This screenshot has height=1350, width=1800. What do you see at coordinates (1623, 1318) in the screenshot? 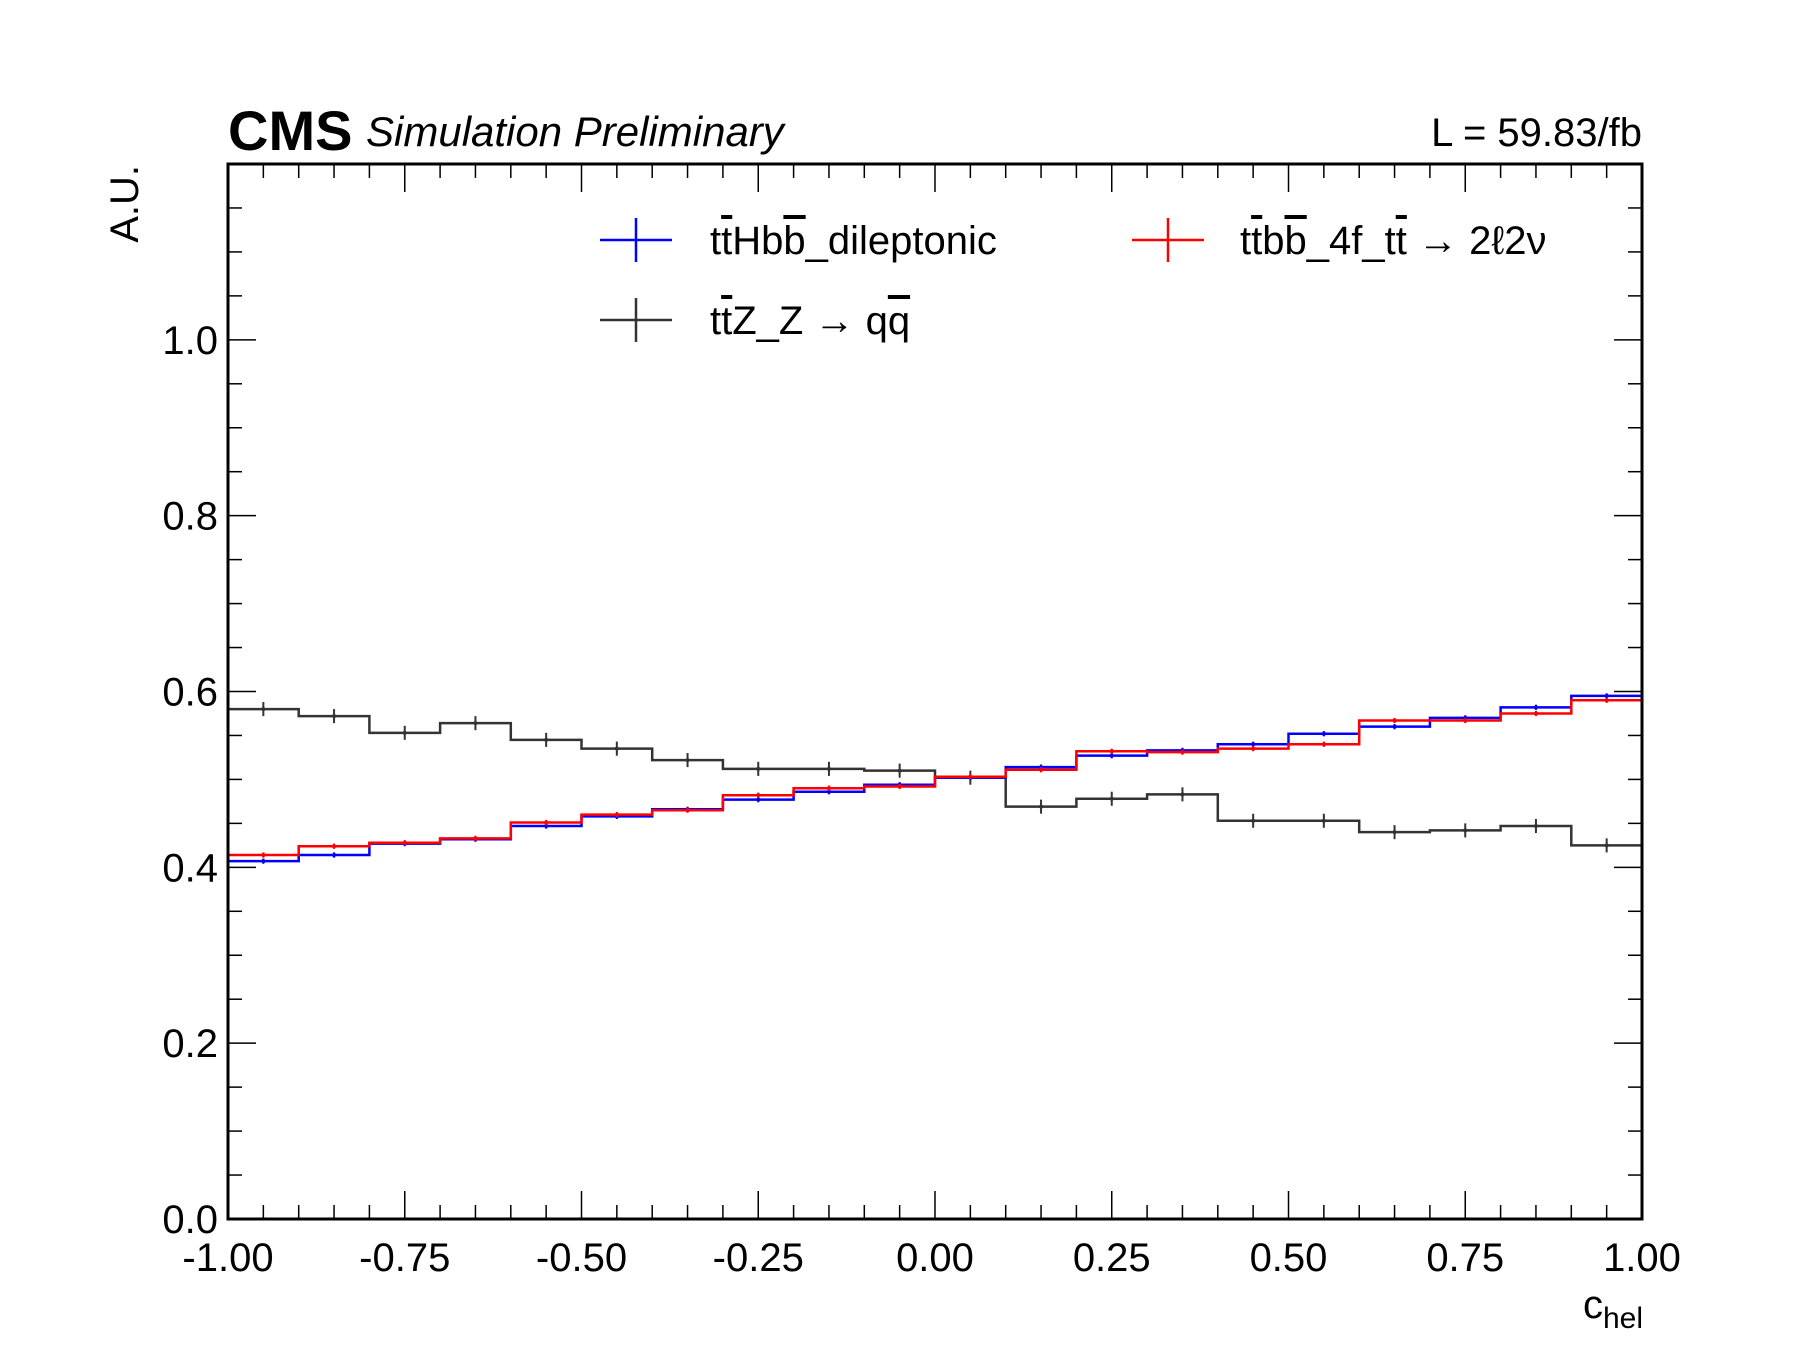
I see `x-axis-title-sub: hel` at bounding box center [1623, 1318].